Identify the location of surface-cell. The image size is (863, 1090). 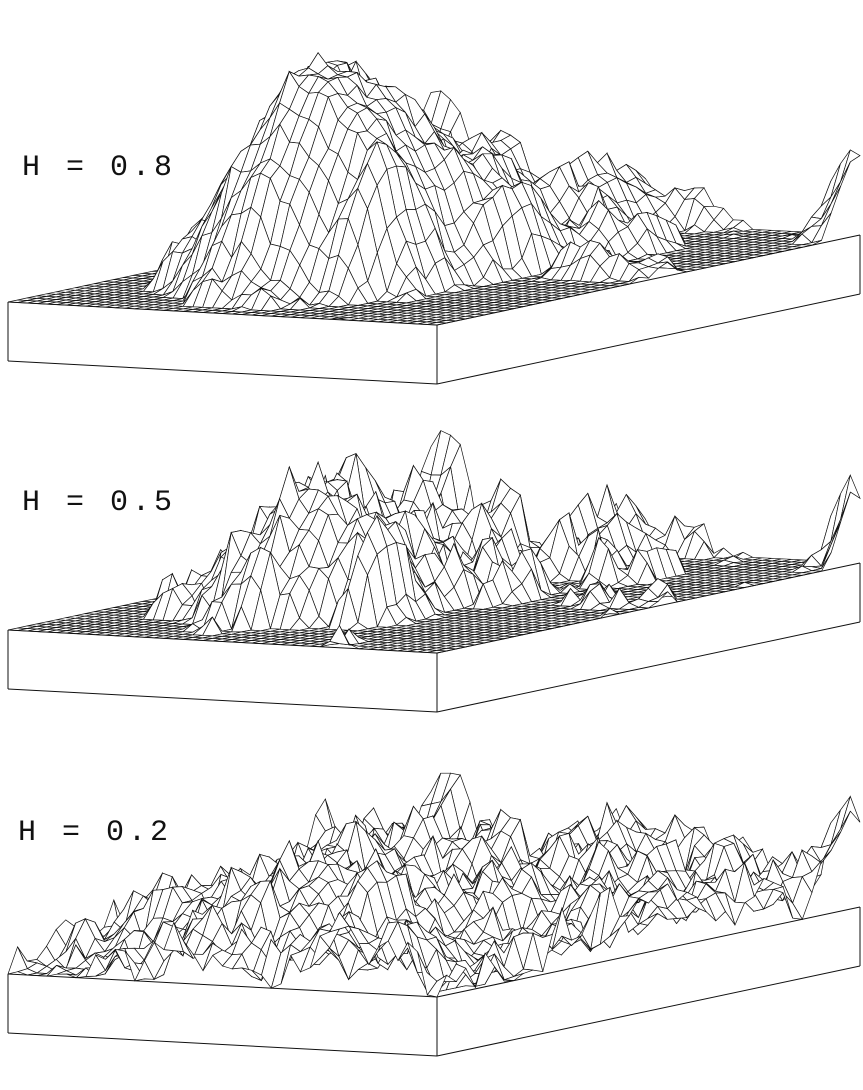
(840, 173).